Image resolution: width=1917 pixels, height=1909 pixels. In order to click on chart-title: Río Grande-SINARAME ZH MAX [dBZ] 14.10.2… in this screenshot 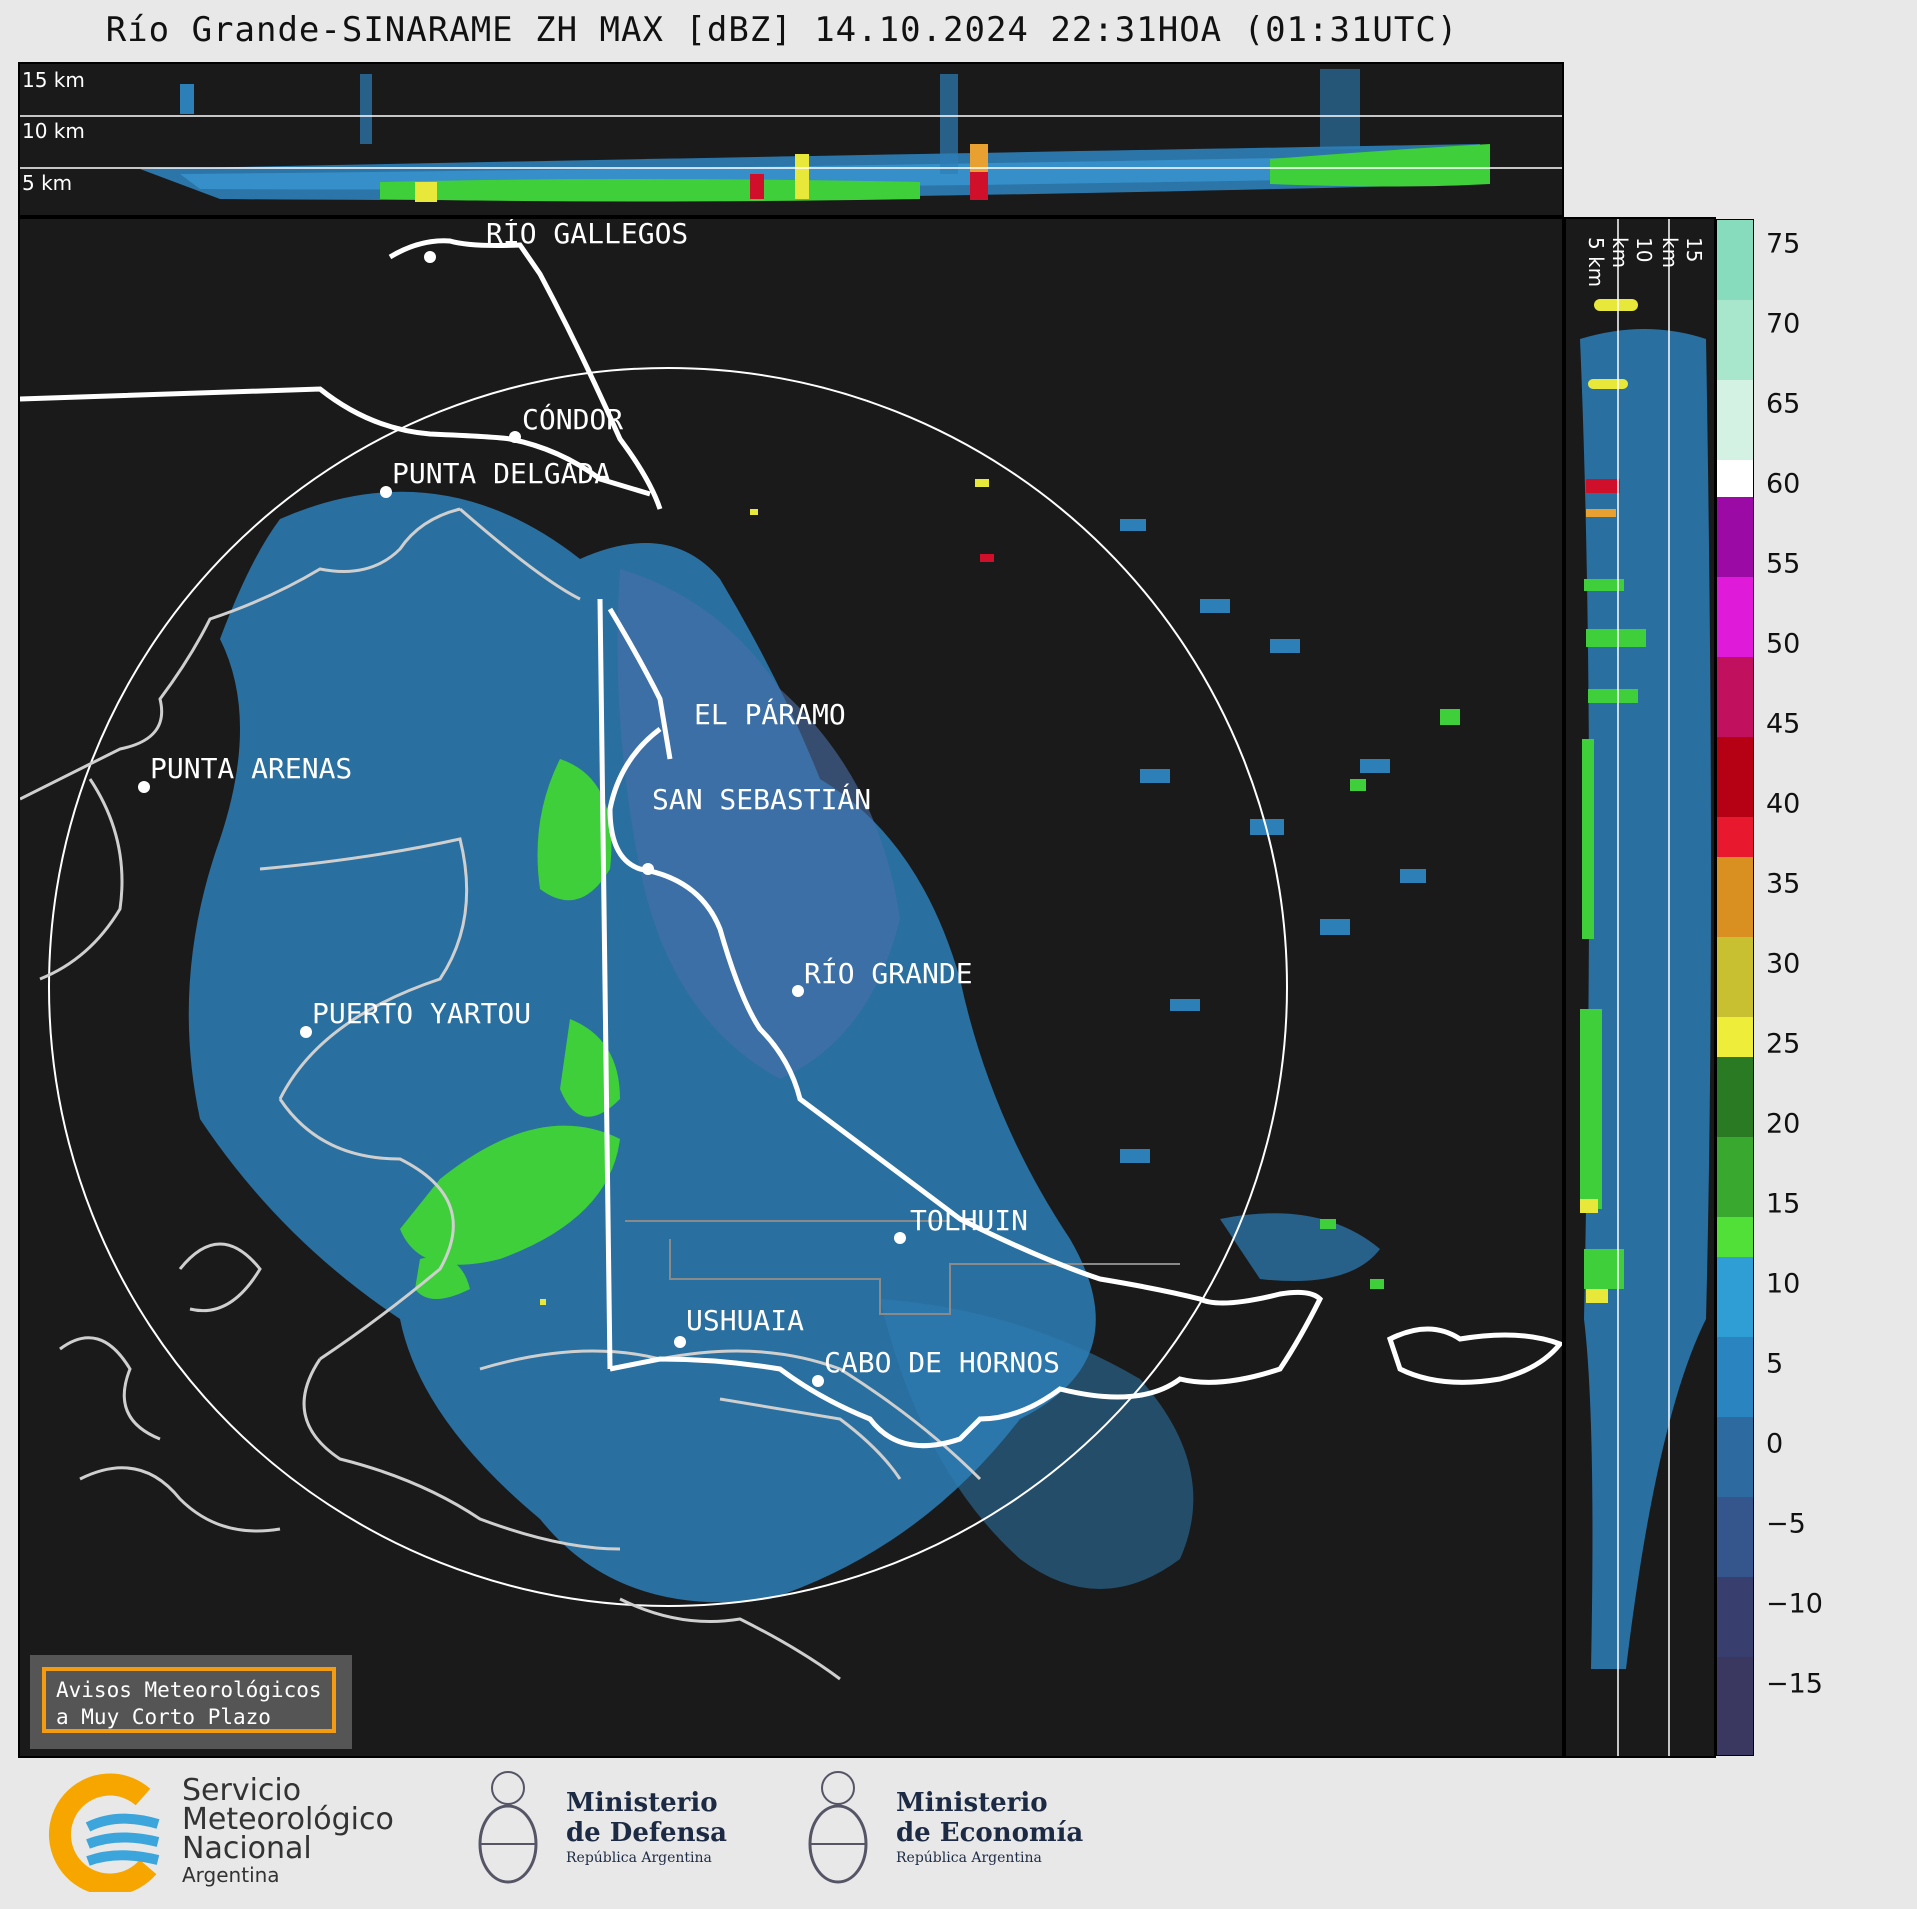, I will do `click(782, 30)`.